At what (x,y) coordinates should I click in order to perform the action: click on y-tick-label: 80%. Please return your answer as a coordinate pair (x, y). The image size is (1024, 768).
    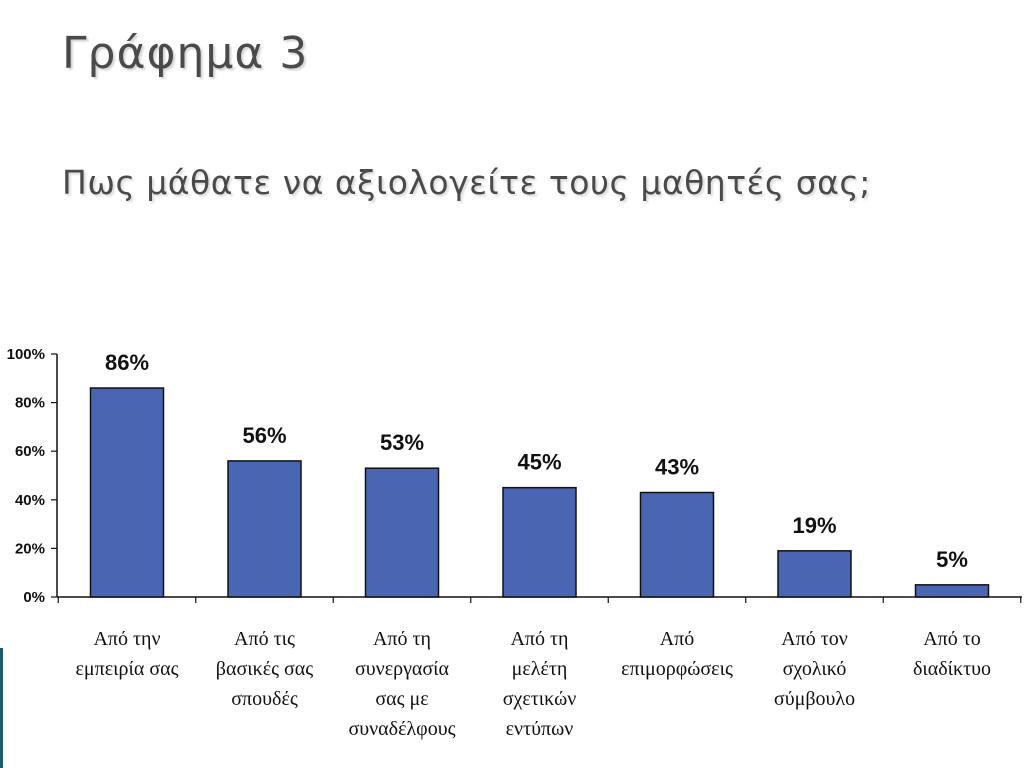
    Looking at the image, I should click on (30, 403).